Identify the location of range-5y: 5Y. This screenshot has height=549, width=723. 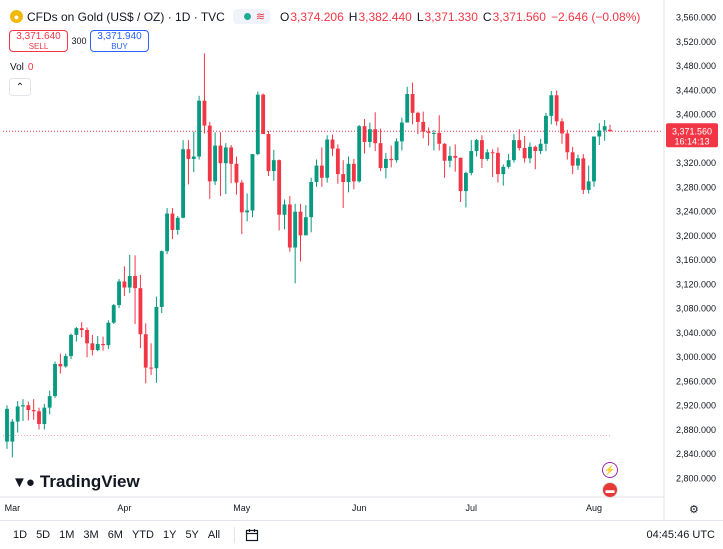
(192, 535).